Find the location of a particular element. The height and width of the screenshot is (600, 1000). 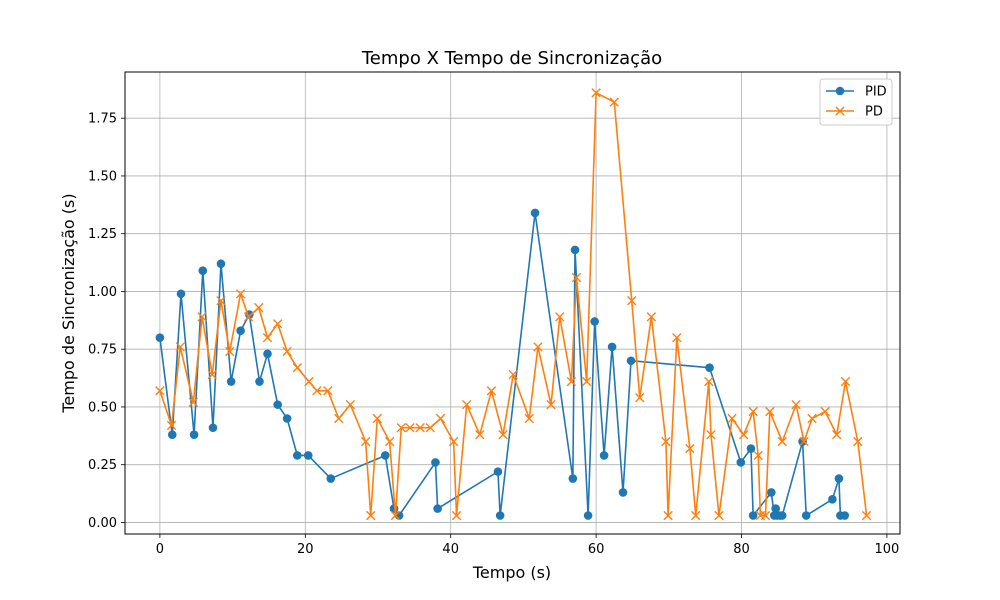

legend-marker-pd is located at coordinates (840, 111).